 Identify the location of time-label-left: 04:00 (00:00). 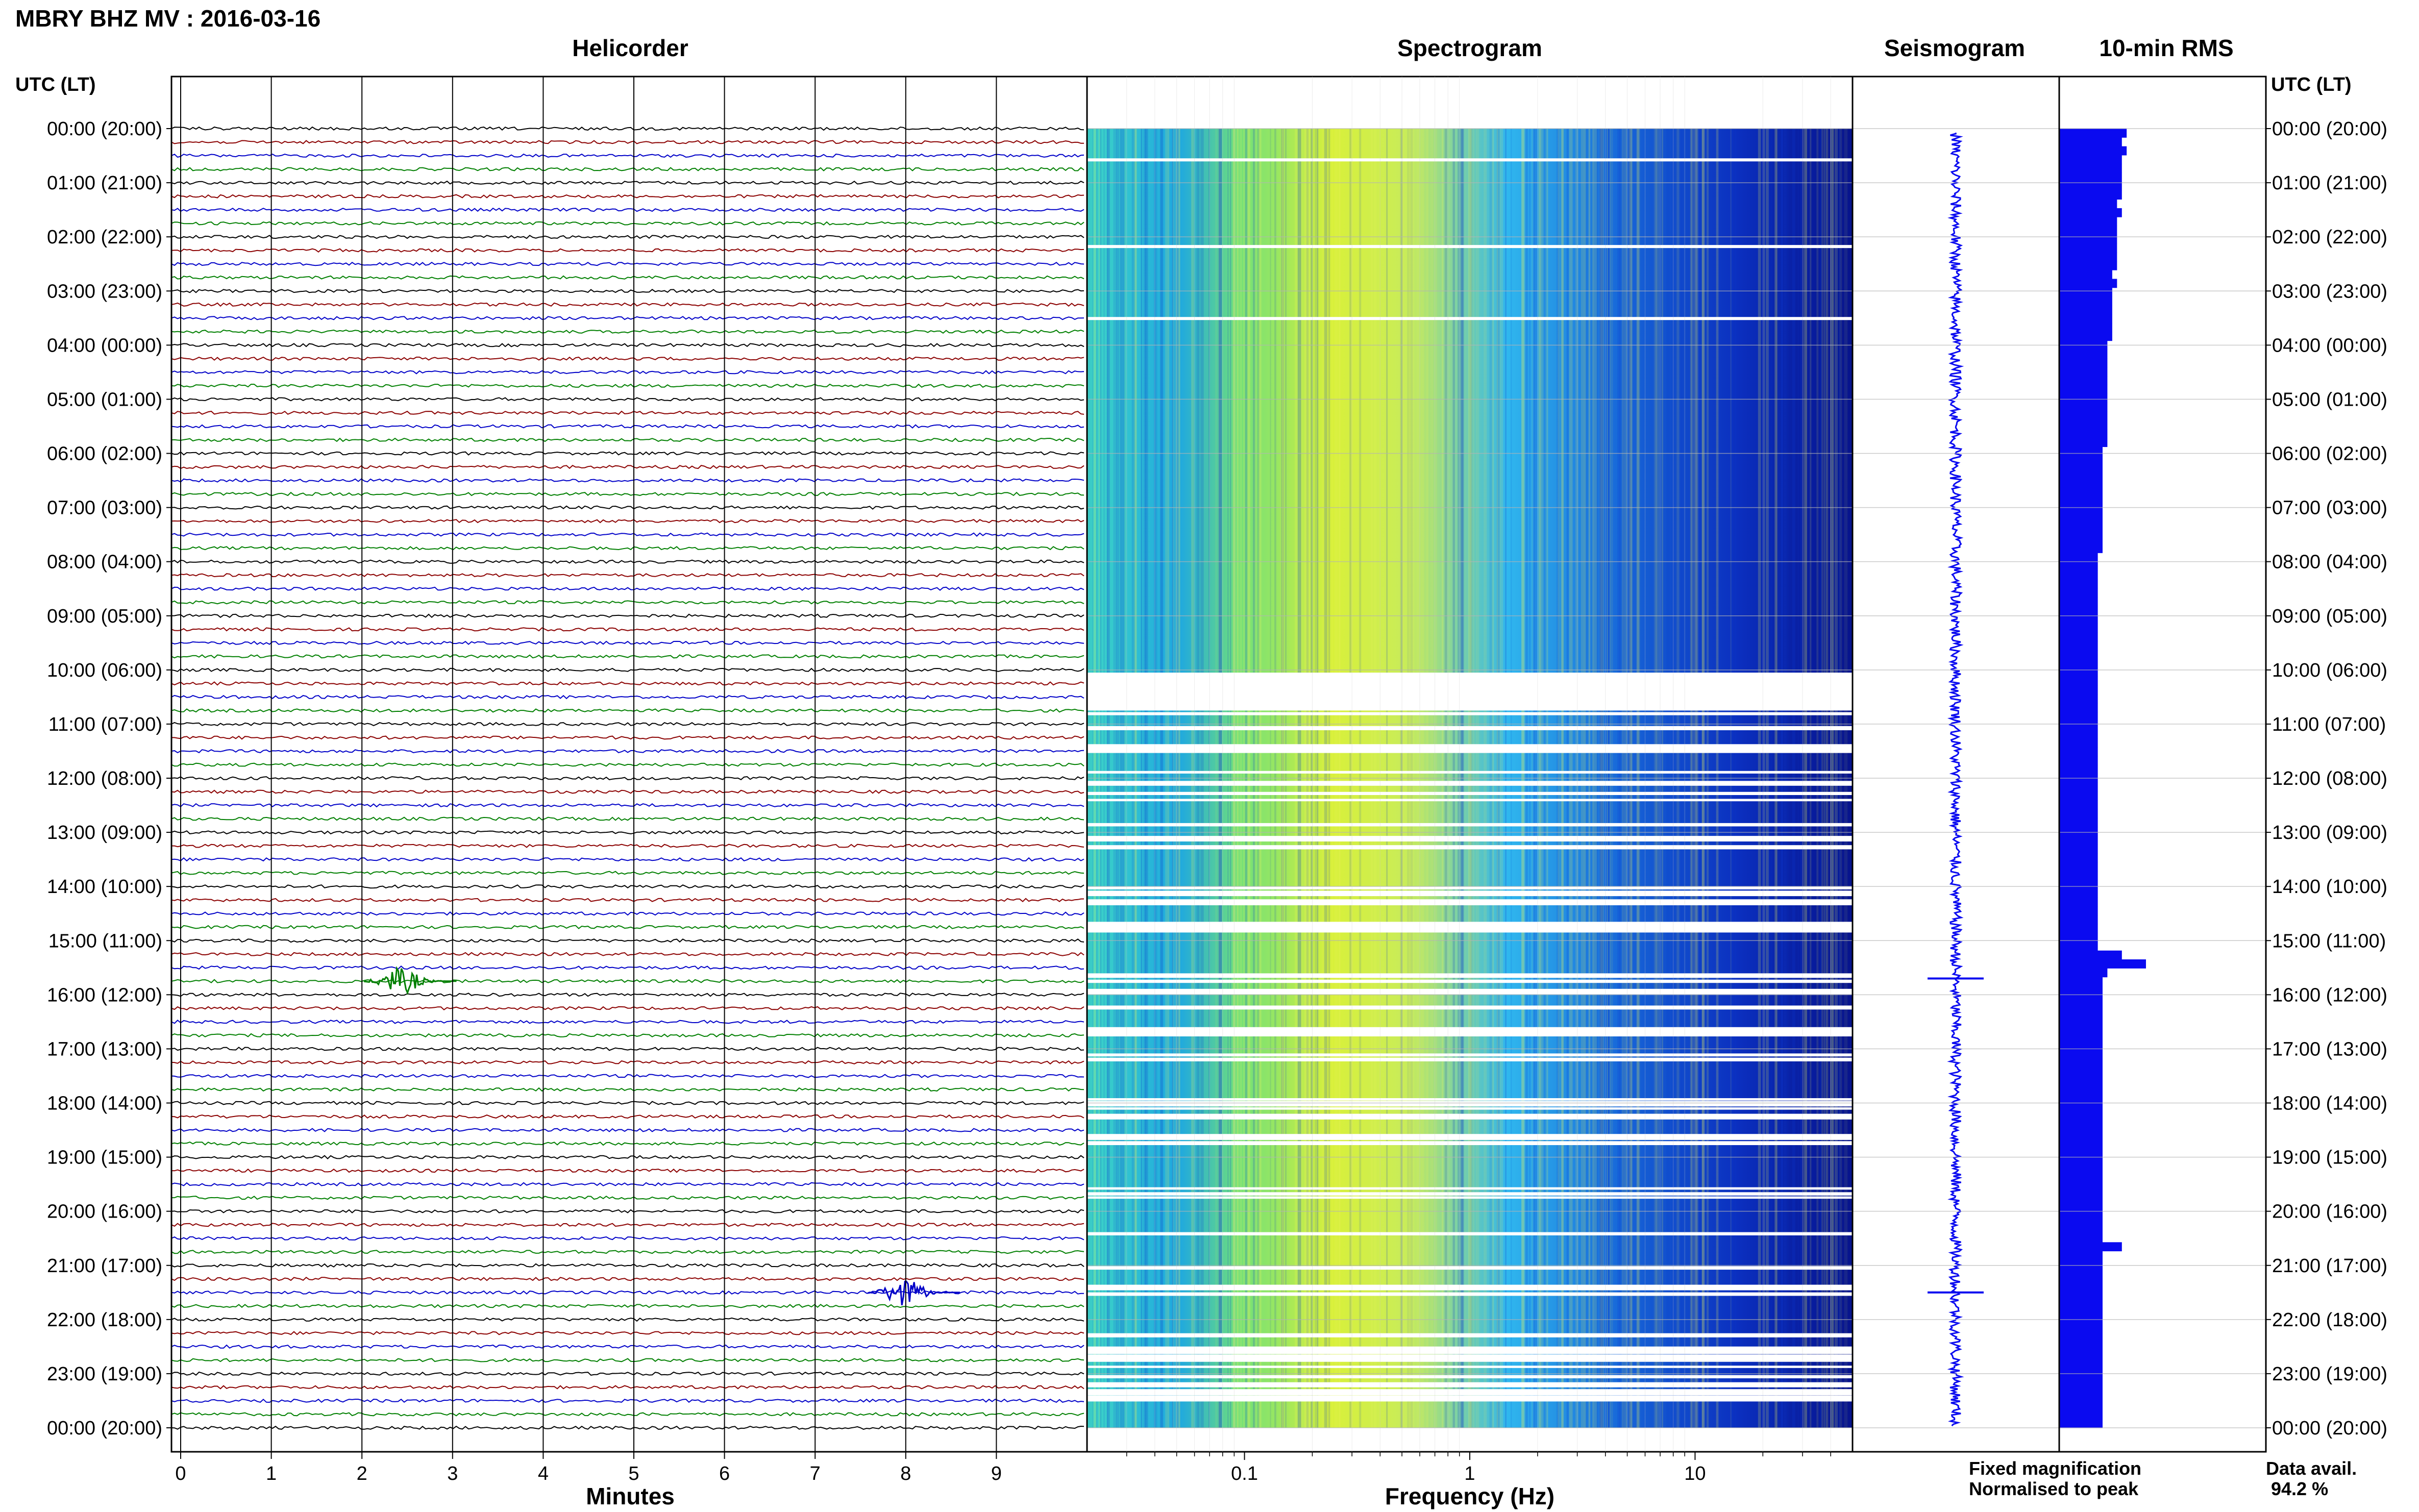
(104, 345).